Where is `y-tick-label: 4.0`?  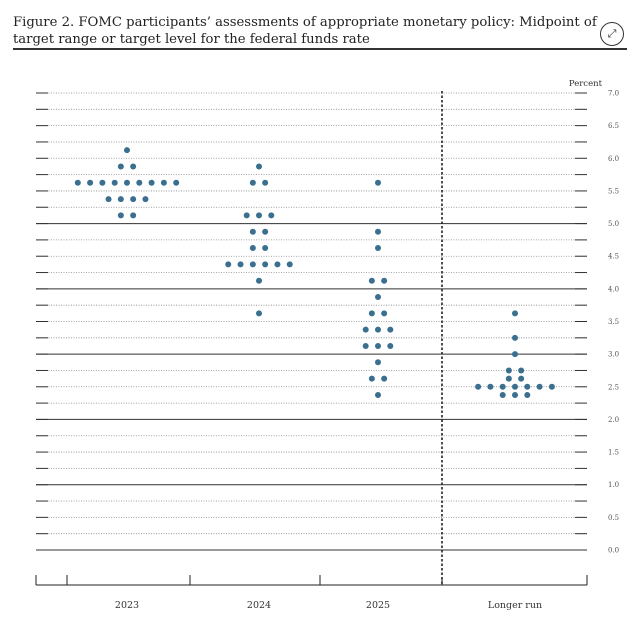 y-tick-label: 4.0 is located at coordinates (613, 289).